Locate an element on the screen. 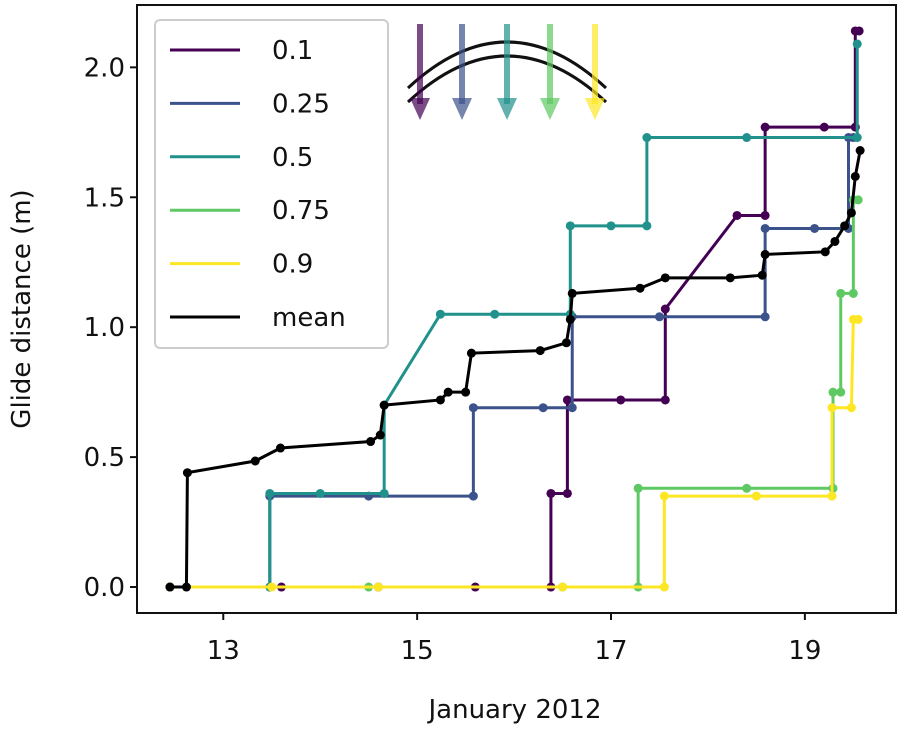  x-tick-label: 17 is located at coordinates (610, 651).